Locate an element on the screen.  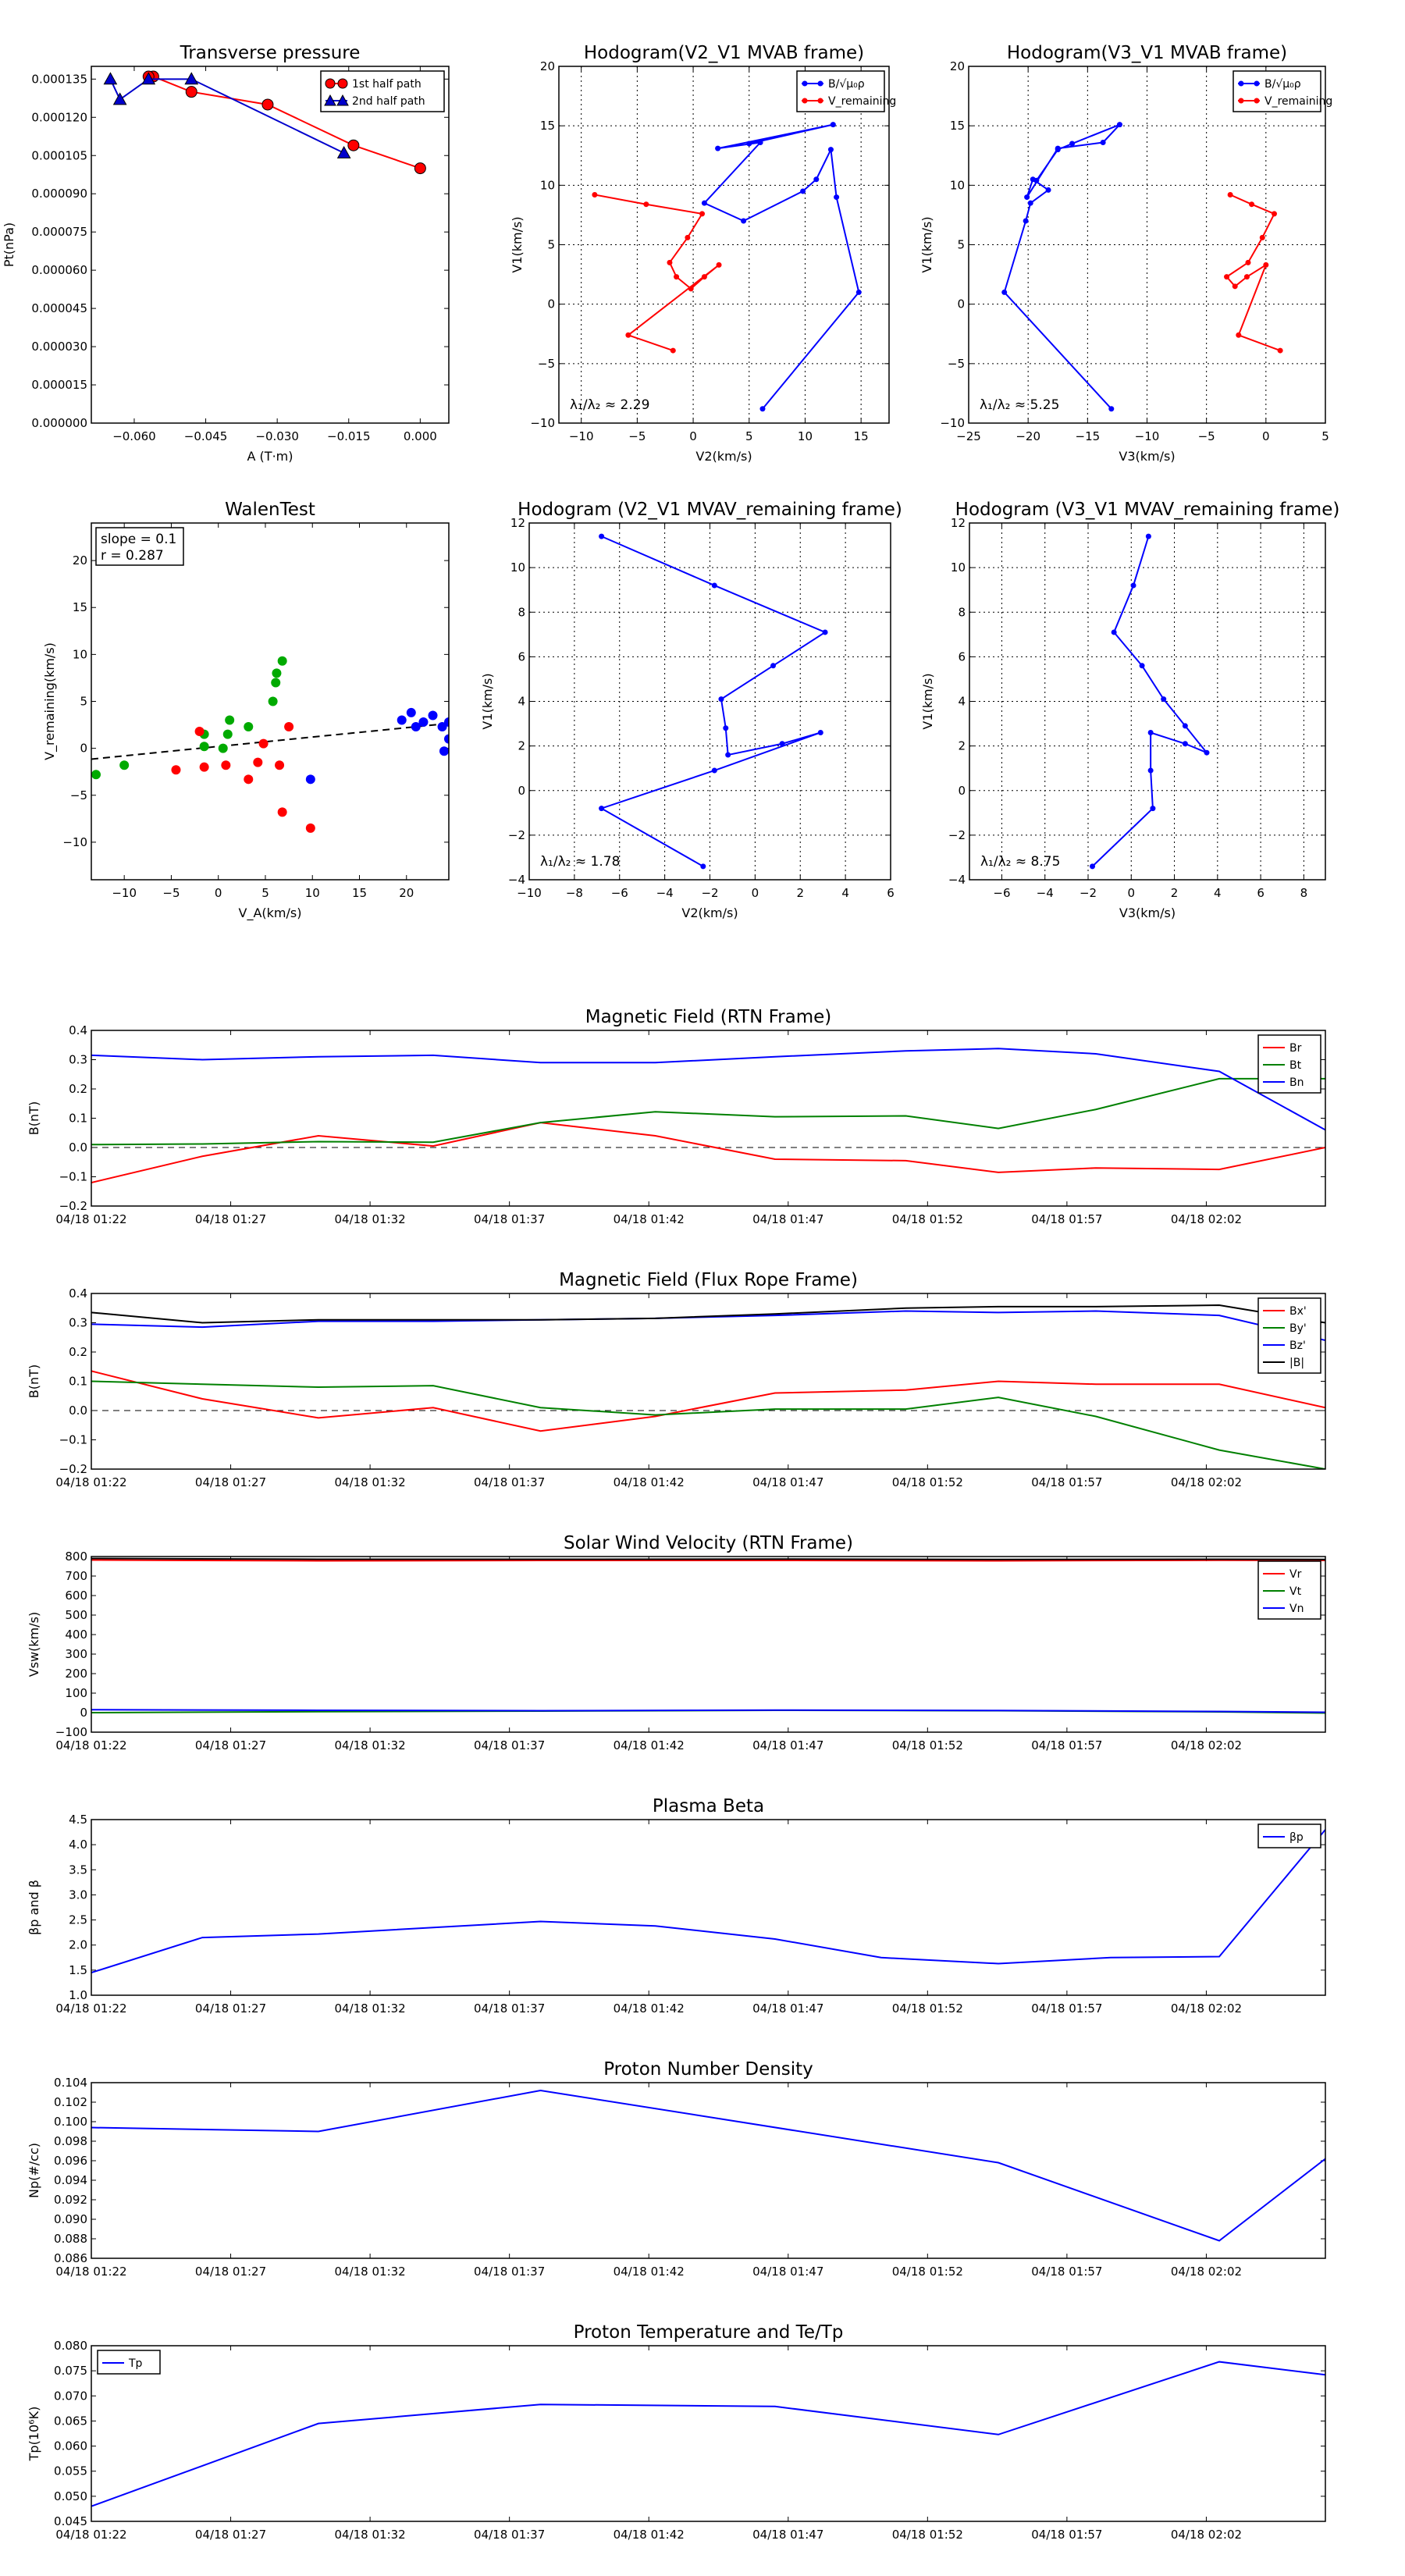
y-tick-label: 100 is located at coordinates (76, 1693).